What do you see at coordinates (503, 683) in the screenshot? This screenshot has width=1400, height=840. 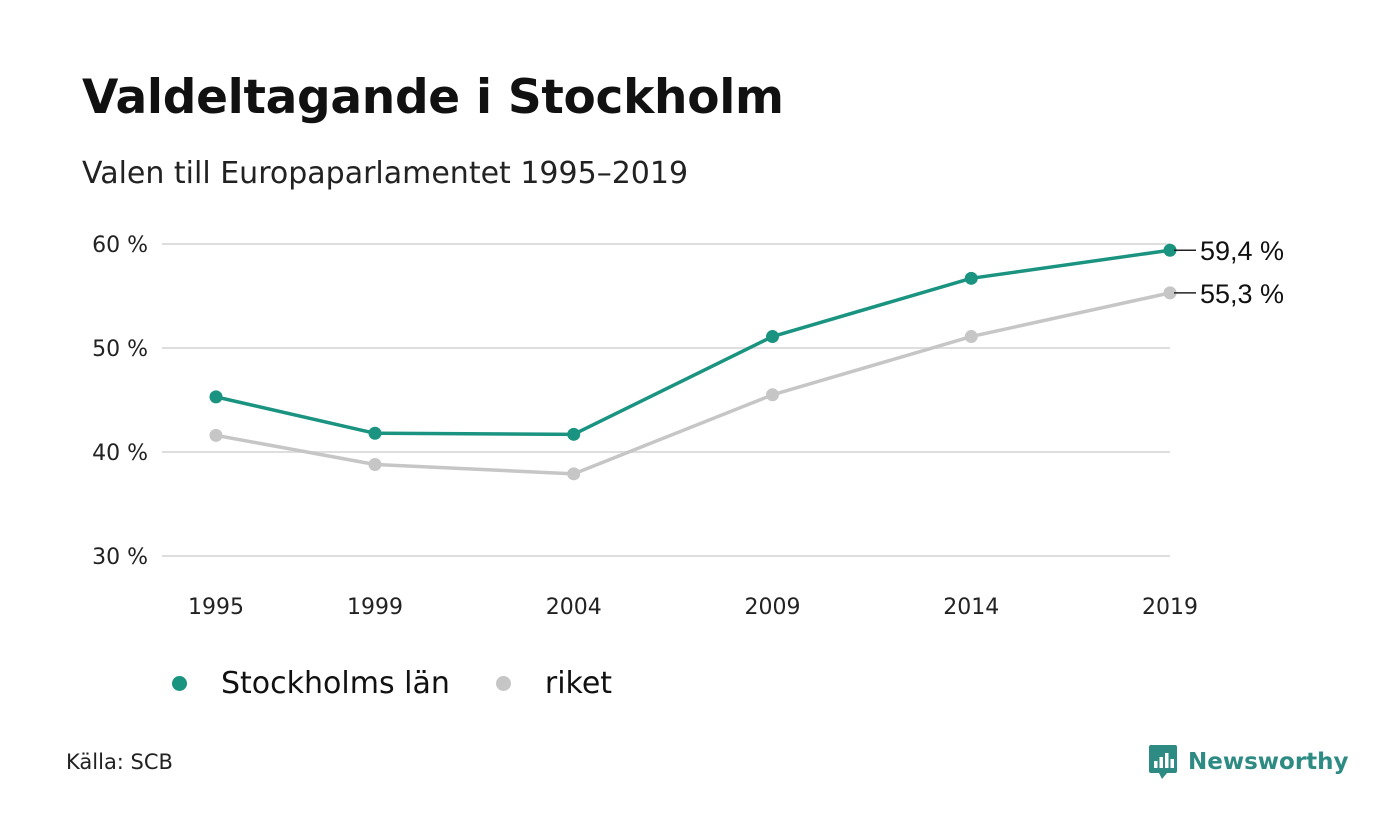 I see `legend-marker-riket` at bounding box center [503, 683].